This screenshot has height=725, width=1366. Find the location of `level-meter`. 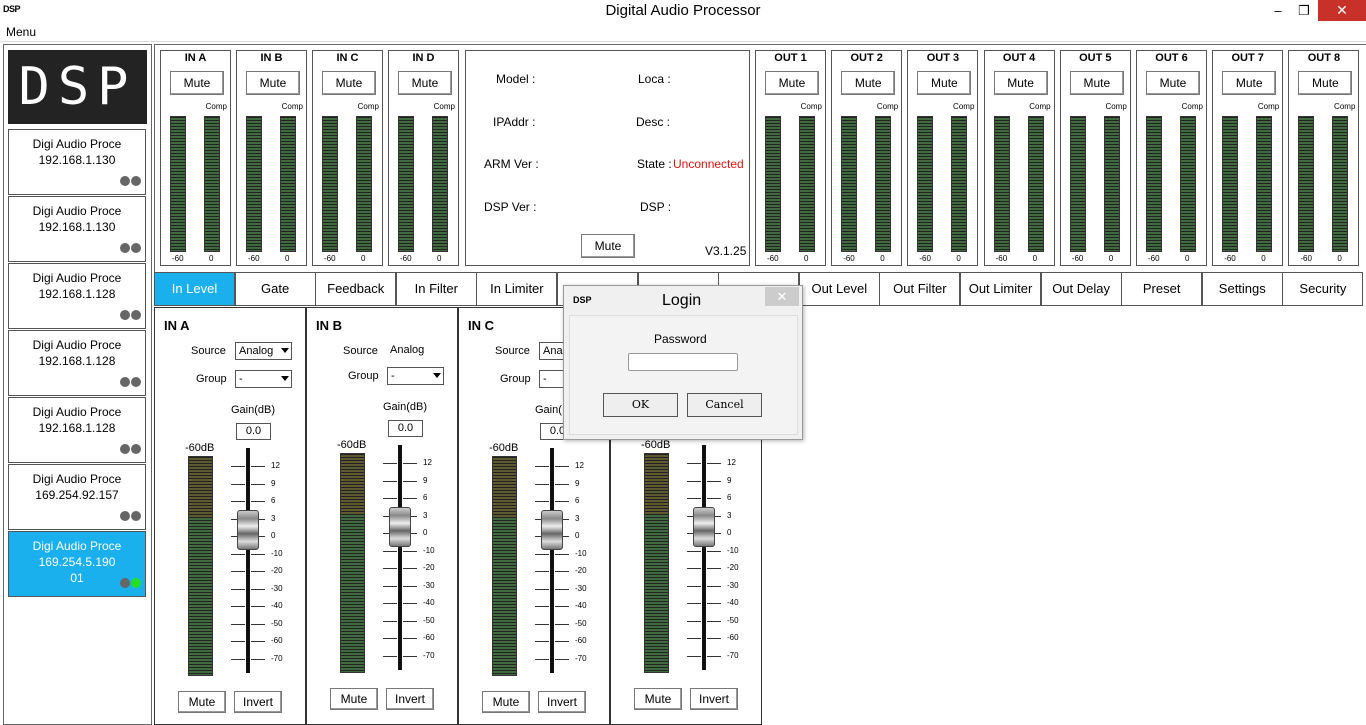

level-meter is located at coordinates (1230, 184).